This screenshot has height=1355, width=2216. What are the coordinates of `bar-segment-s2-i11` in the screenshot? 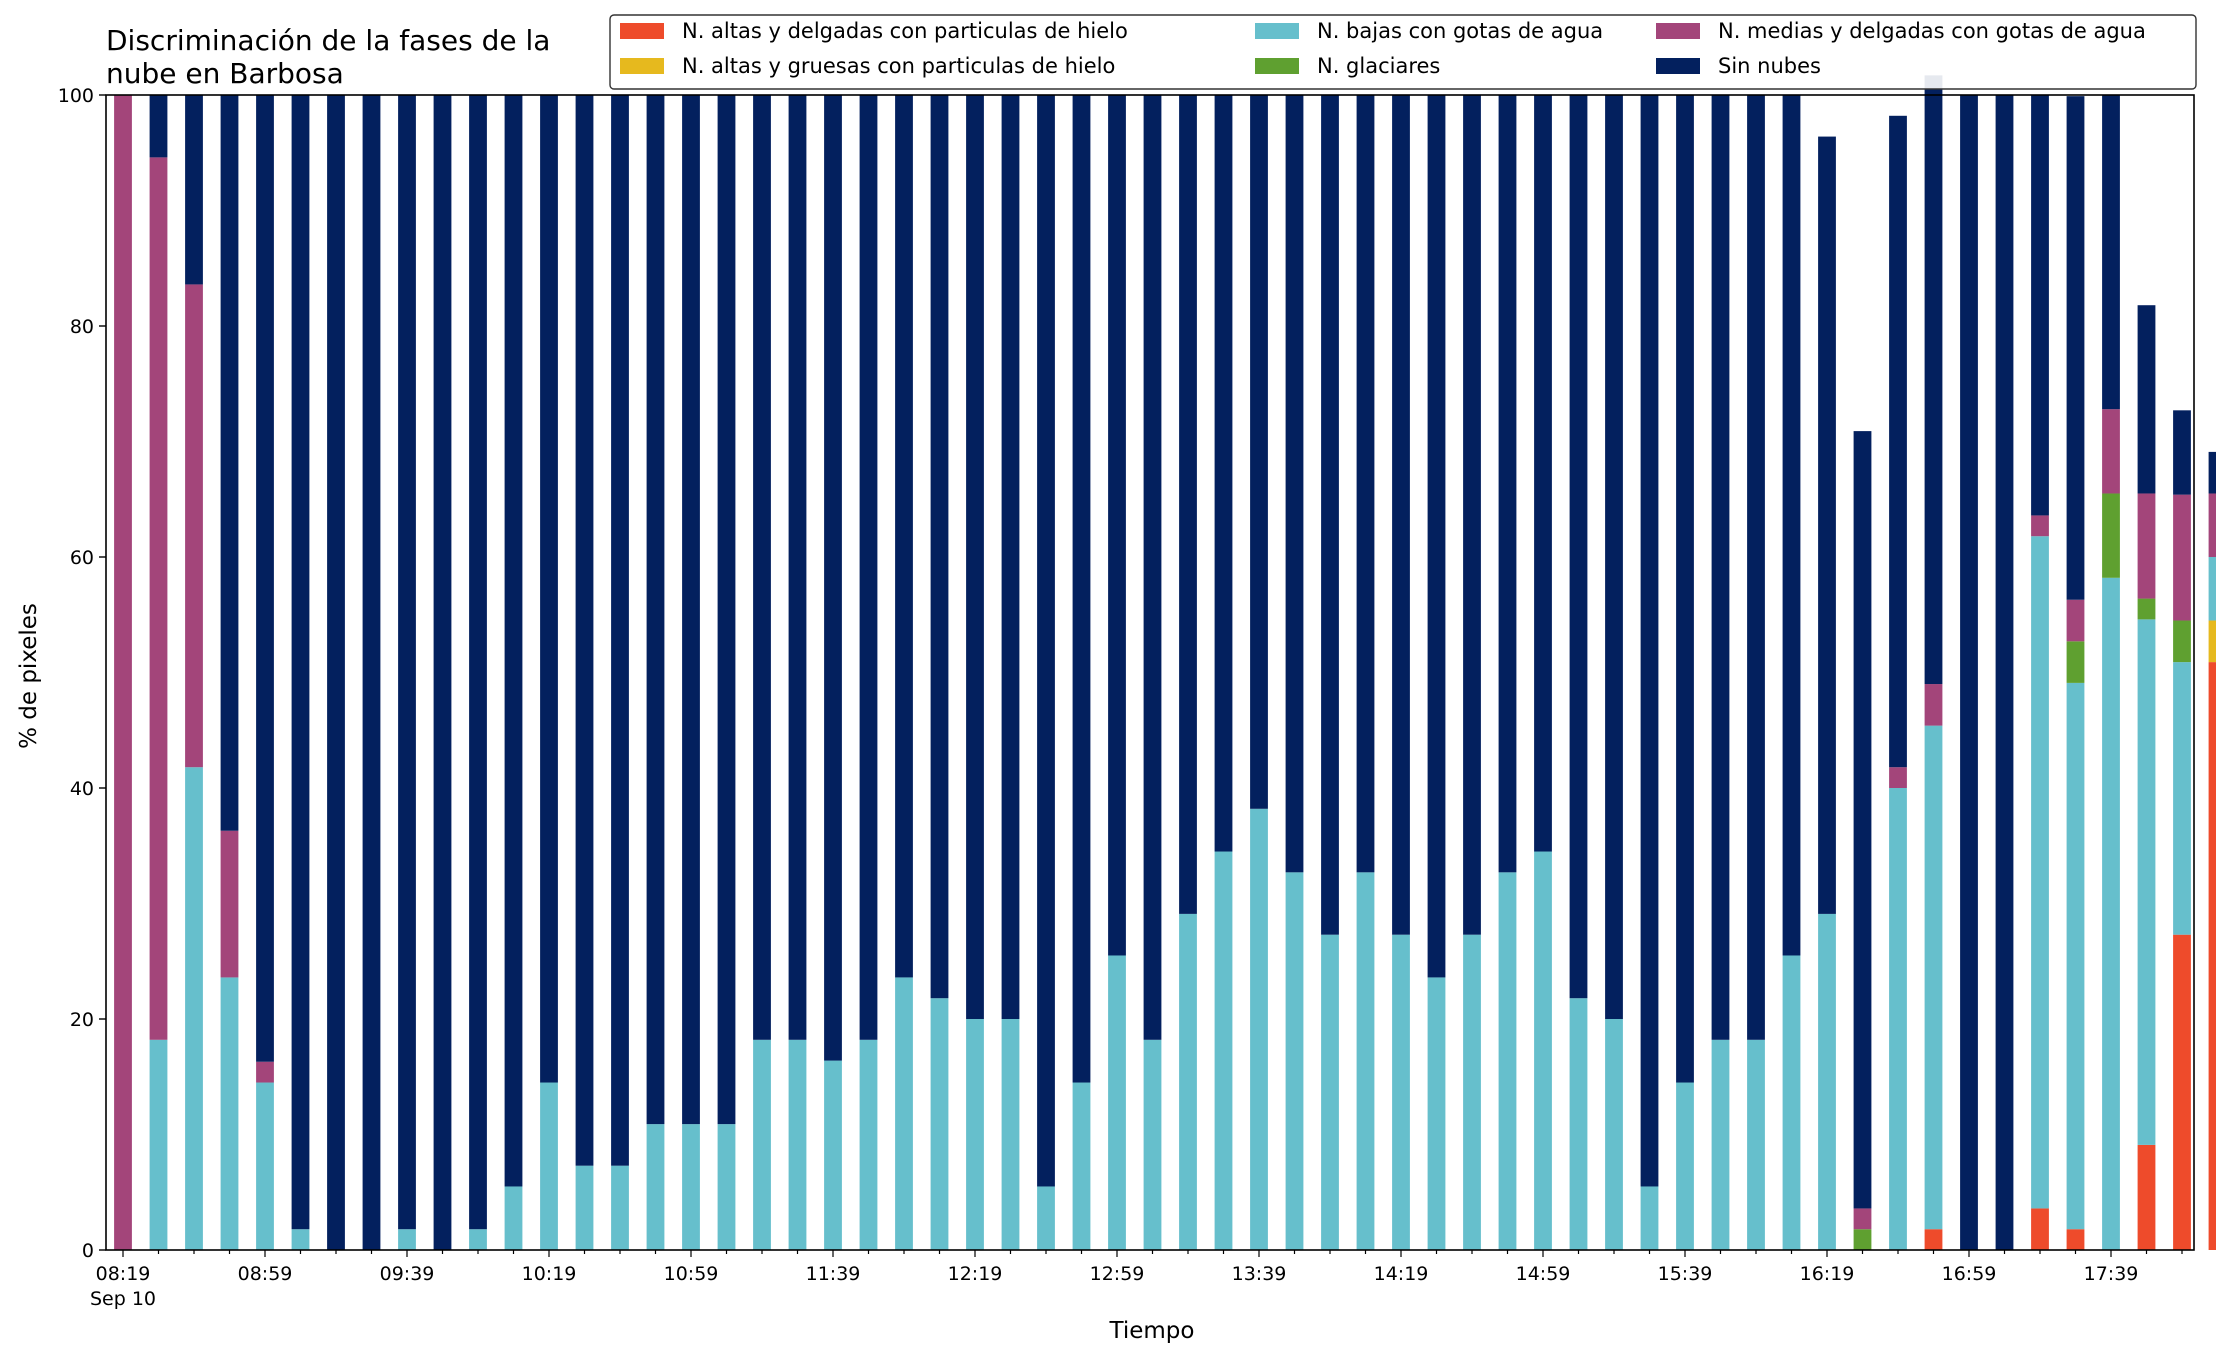 It's located at (513, 1218).